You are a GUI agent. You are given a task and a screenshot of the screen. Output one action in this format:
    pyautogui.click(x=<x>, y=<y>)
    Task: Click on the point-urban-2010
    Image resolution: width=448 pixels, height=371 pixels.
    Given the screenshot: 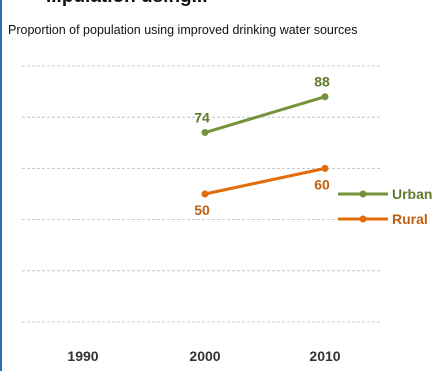 What is the action you would take?
    pyautogui.click(x=325, y=97)
    